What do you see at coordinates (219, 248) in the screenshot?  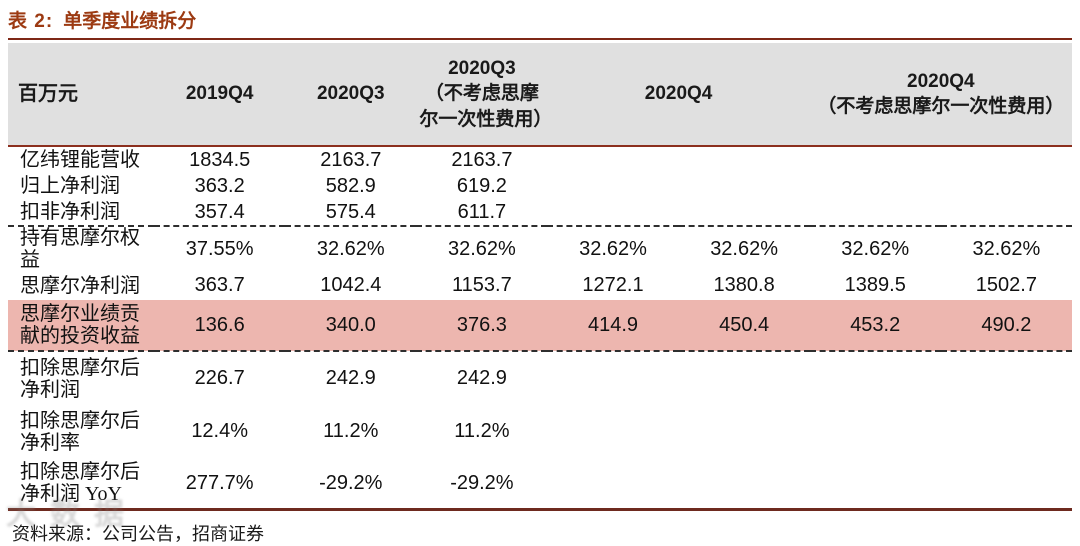 I see `cell-value: 37.55%` at bounding box center [219, 248].